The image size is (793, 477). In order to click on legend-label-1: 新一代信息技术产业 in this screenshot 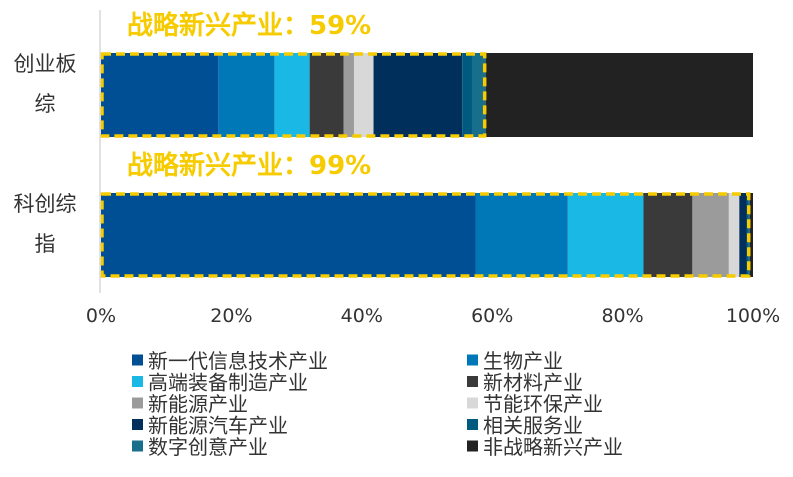, I will do `click(238, 361)`.